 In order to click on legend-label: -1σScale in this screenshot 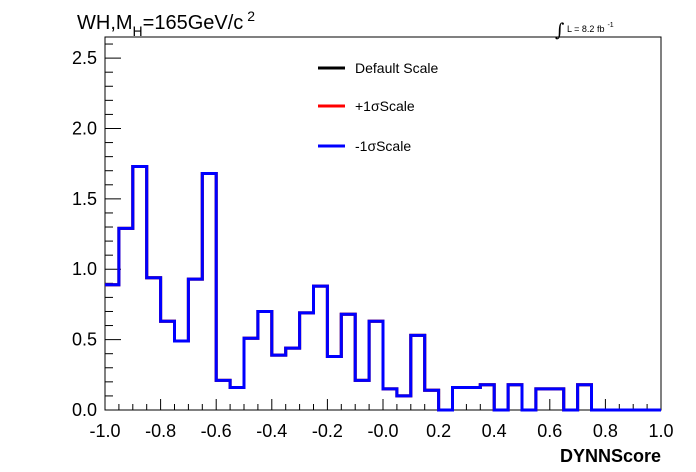, I will do `click(383, 146)`.